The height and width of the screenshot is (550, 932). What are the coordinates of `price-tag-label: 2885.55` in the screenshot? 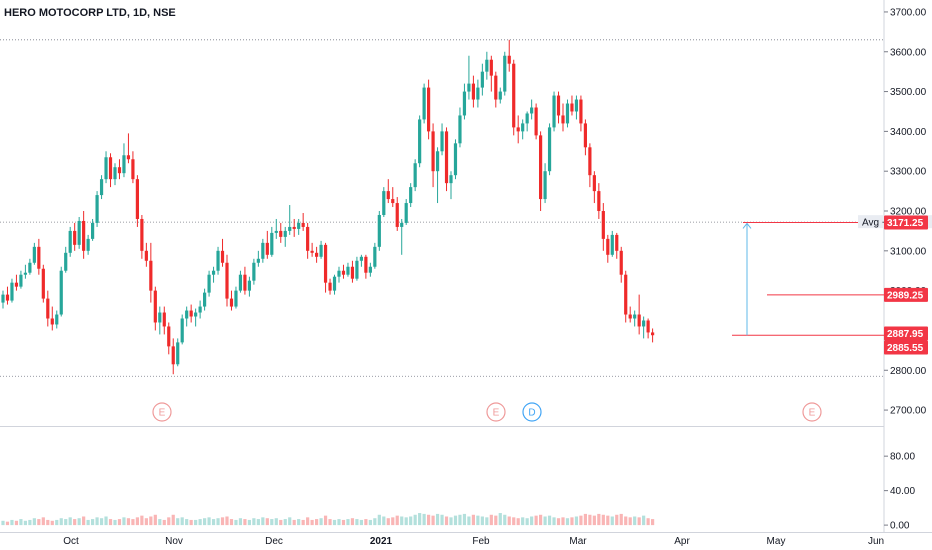 It's located at (905, 348).